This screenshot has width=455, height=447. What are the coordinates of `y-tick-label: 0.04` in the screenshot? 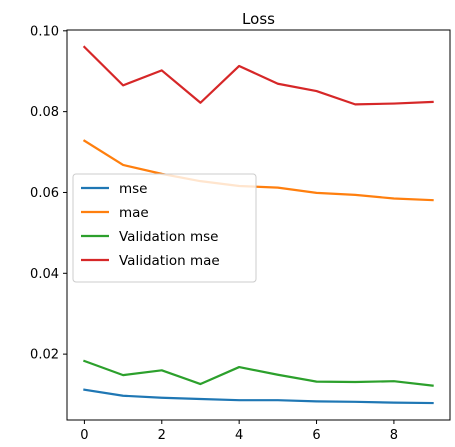 It's located at (44, 274).